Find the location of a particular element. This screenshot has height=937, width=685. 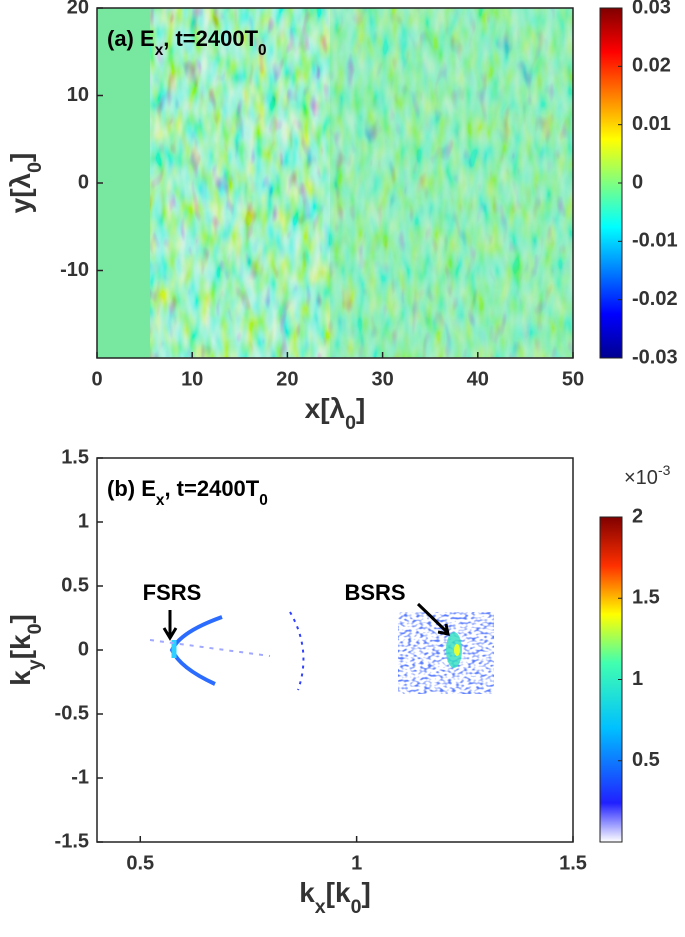

colorbar-tick-label: 1 is located at coordinates (637, 679).